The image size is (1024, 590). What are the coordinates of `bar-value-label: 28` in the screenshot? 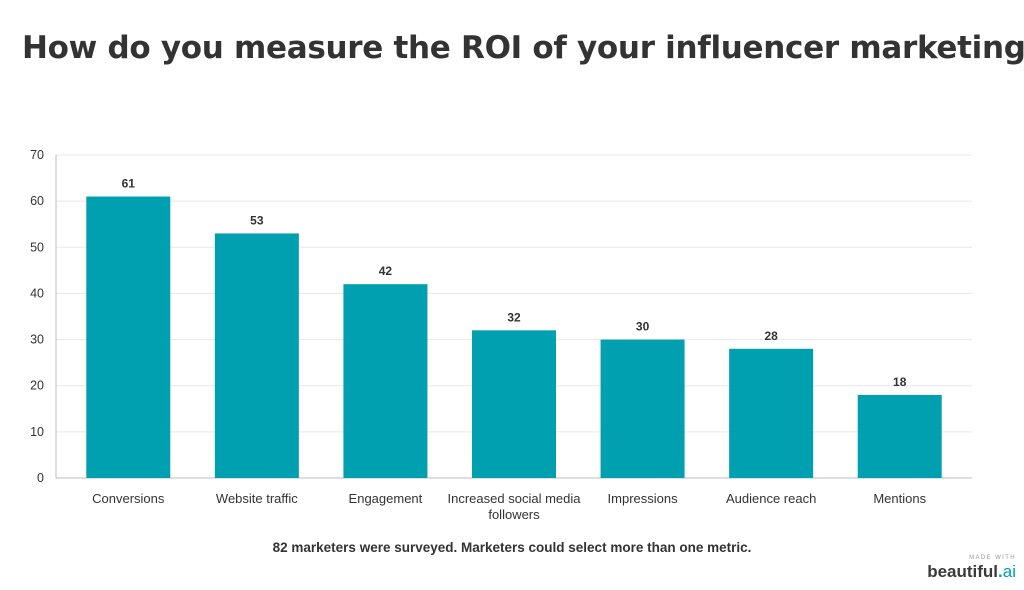 It's located at (771, 336).